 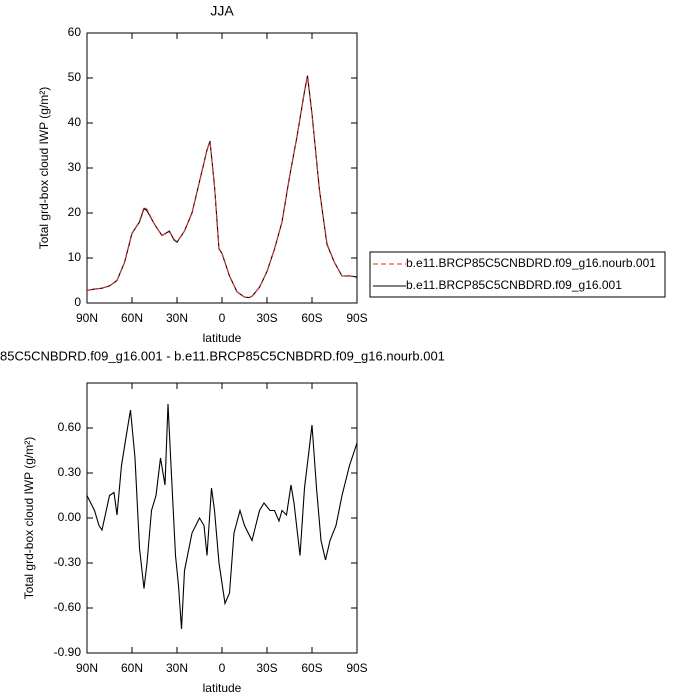 I want to click on legend-box, so click(x=517, y=274).